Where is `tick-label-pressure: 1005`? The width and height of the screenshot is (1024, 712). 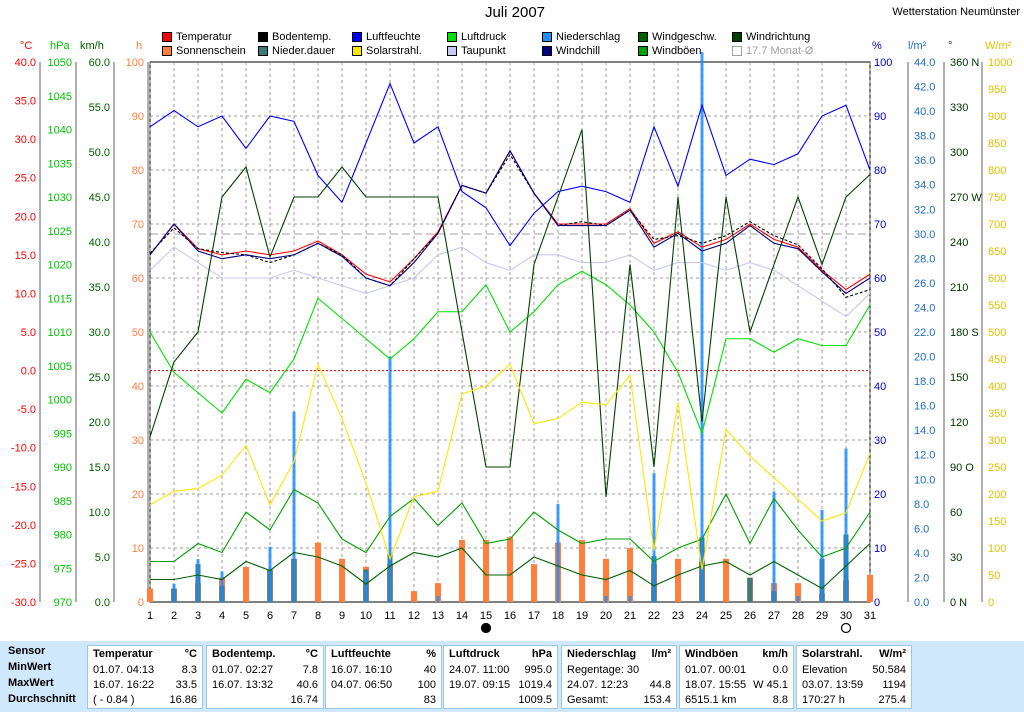
tick-label-pressure: 1005 is located at coordinates (60, 367).